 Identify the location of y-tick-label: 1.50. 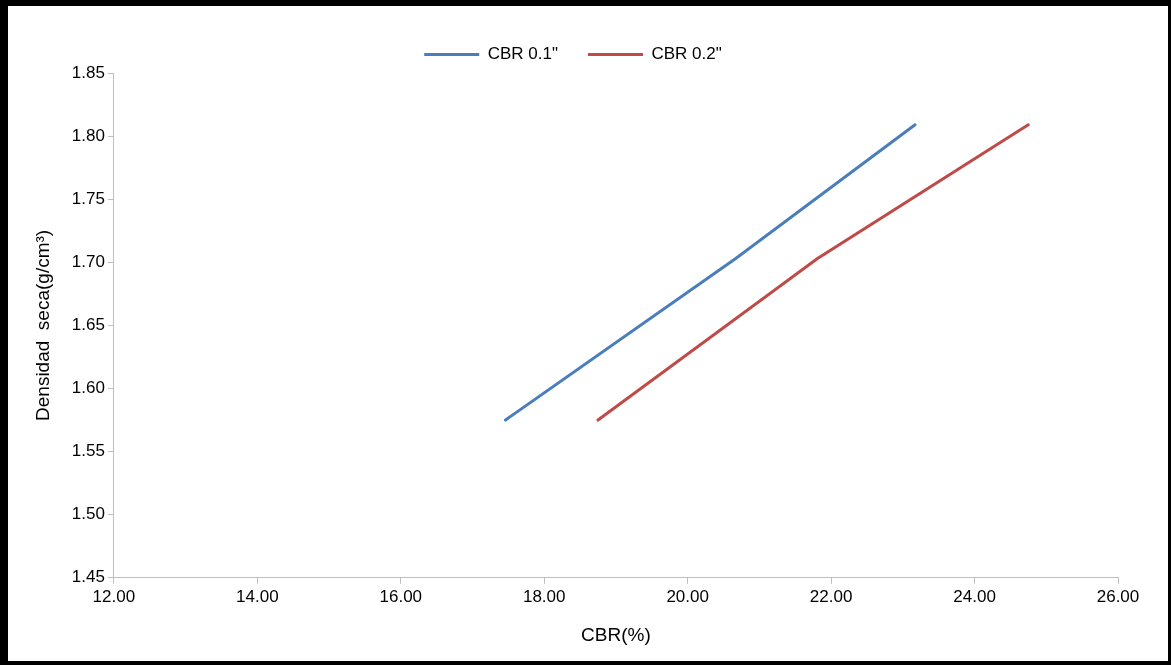
(88, 514).